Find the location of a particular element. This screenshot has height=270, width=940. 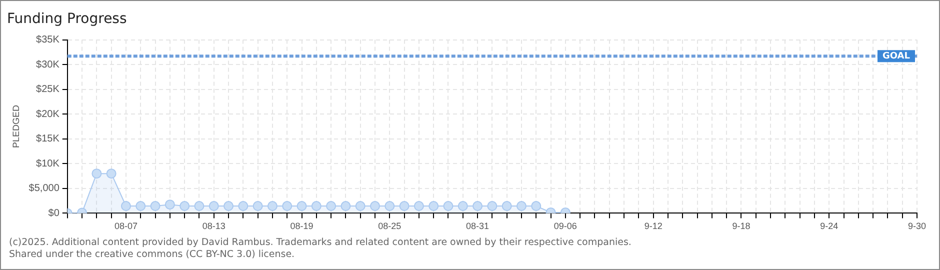

y-tick-label: $10K is located at coordinates (48, 164).